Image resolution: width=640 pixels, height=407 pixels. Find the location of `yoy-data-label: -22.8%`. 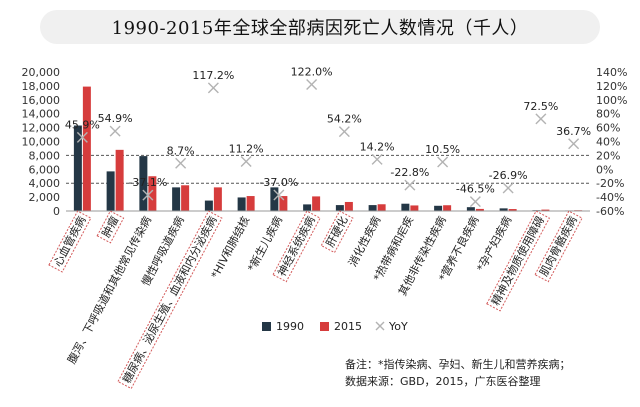

yoy-data-label: -22.8% is located at coordinates (409, 172).